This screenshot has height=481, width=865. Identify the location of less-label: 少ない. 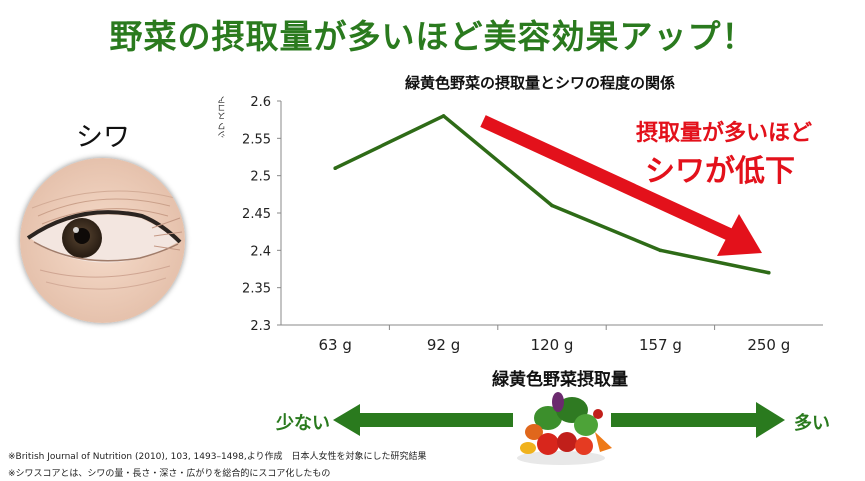
(303, 423).